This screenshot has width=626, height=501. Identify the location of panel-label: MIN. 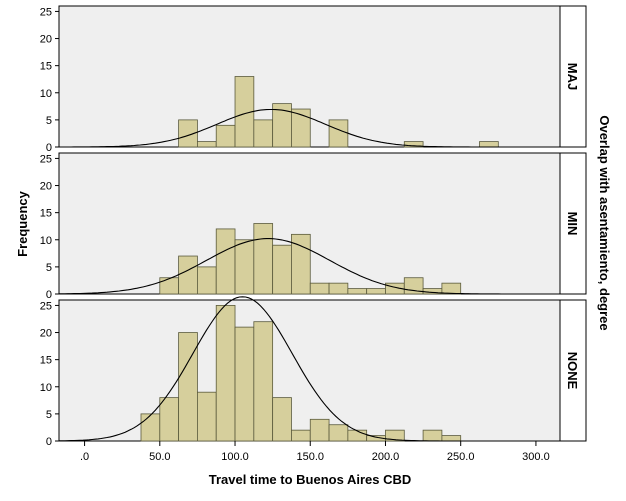
(572, 224).